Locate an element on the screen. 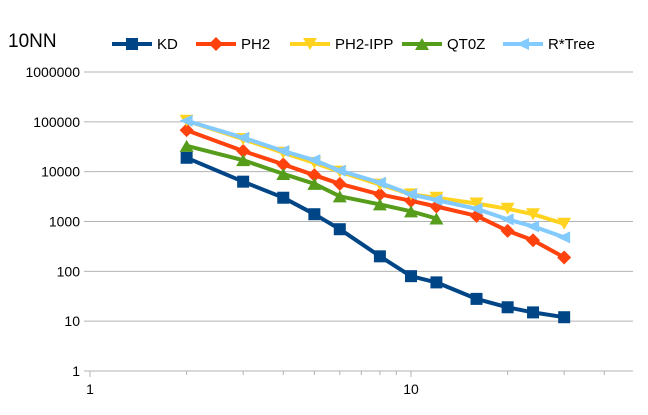  legend-item: PH2 is located at coordinates (233, 44).